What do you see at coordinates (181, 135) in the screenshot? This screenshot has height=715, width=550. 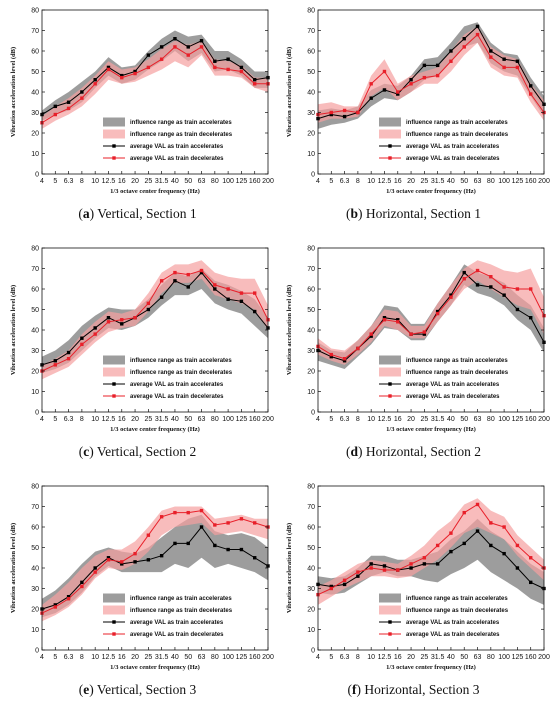 I see `legend-label: influence range as train decelerates` at bounding box center [181, 135].